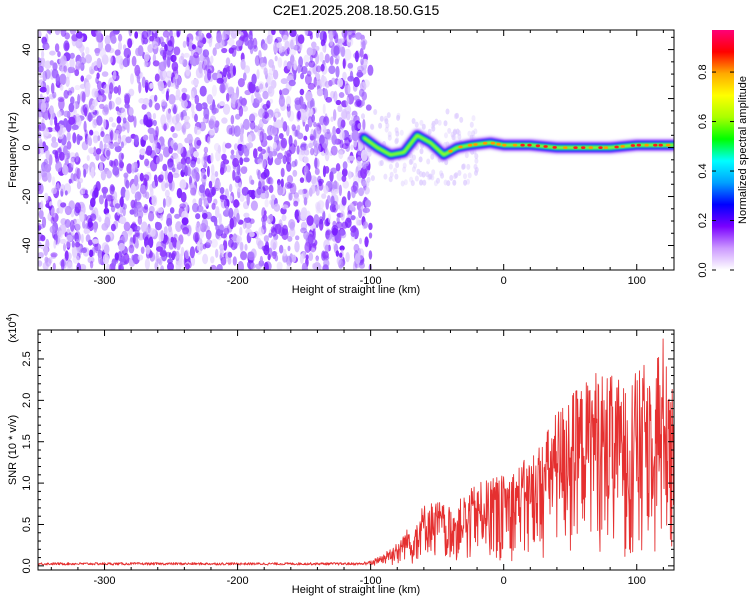 The image size is (750, 605). I want to click on spectrogram-x-tick-label: -100, so click(371, 281).